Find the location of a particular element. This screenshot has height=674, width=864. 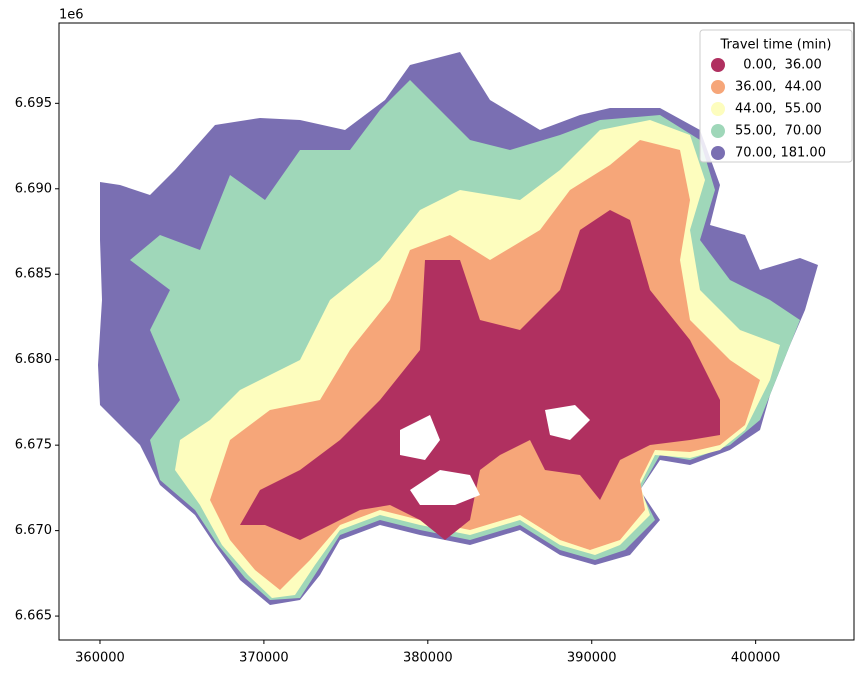

legend-box is located at coordinates (776, 96).